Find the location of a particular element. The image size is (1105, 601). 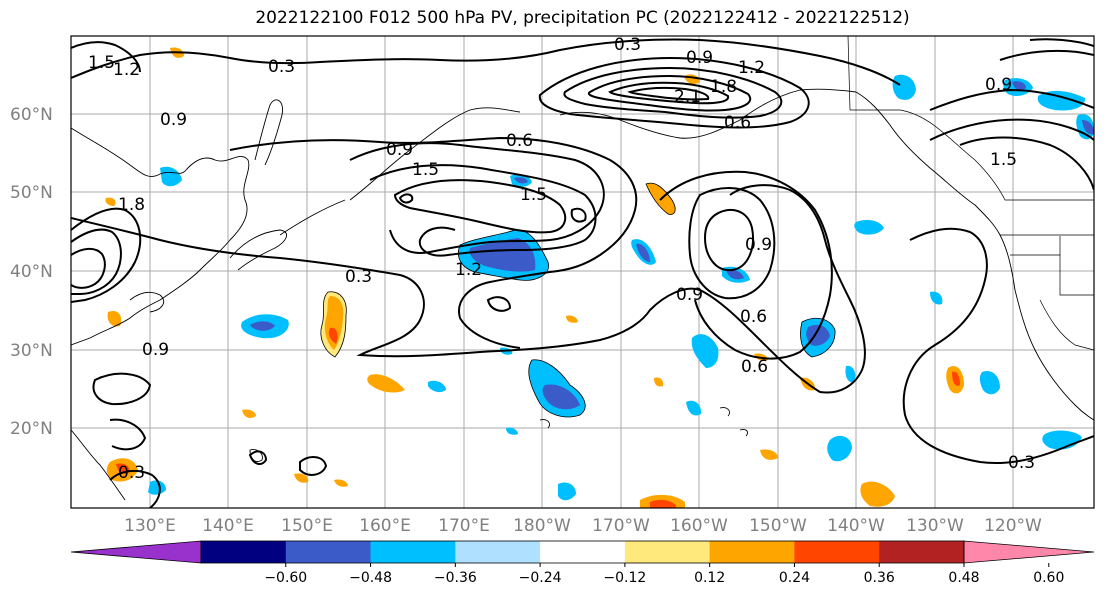

colorbar-extend-low is located at coordinates (136, 552).